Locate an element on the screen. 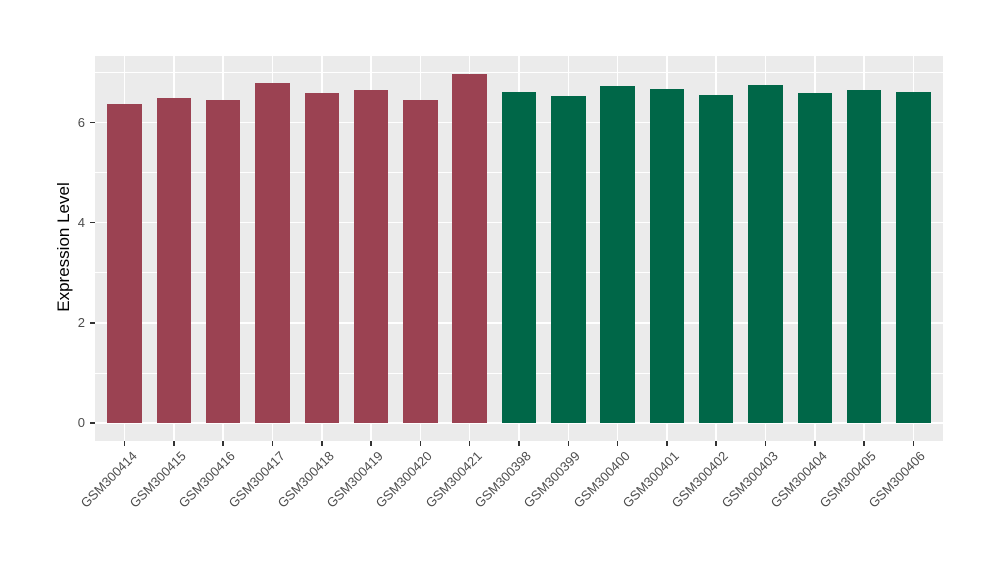 This screenshot has height=580, width=1000. y-axis-title: Expression Level is located at coordinates (63, 247).